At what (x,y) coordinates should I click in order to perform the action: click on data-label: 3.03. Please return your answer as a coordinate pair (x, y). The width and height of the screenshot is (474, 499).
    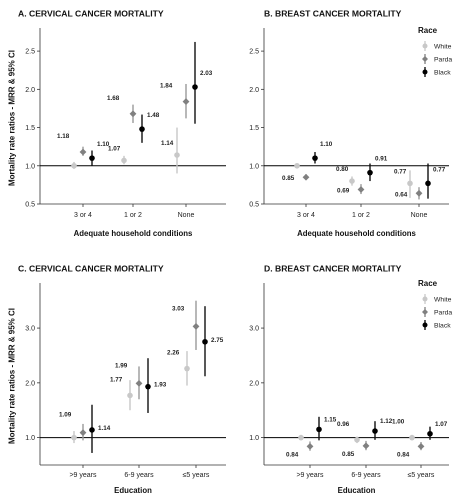
    Looking at the image, I should click on (178, 308).